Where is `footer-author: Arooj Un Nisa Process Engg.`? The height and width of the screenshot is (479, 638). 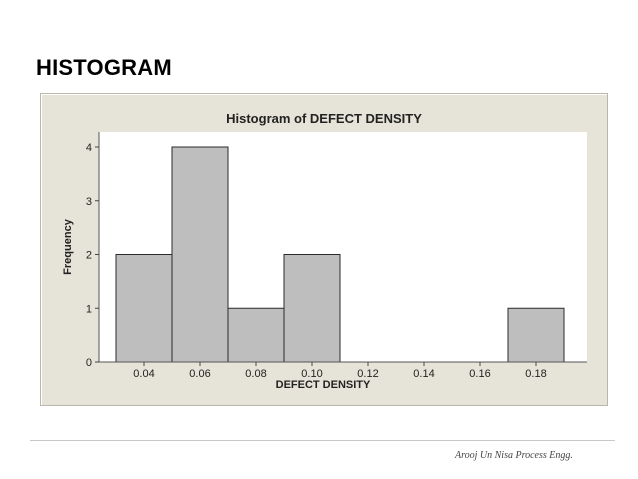
footer-author: Arooj Un Nisa Process Engg. is located at coordinates (514, 455).